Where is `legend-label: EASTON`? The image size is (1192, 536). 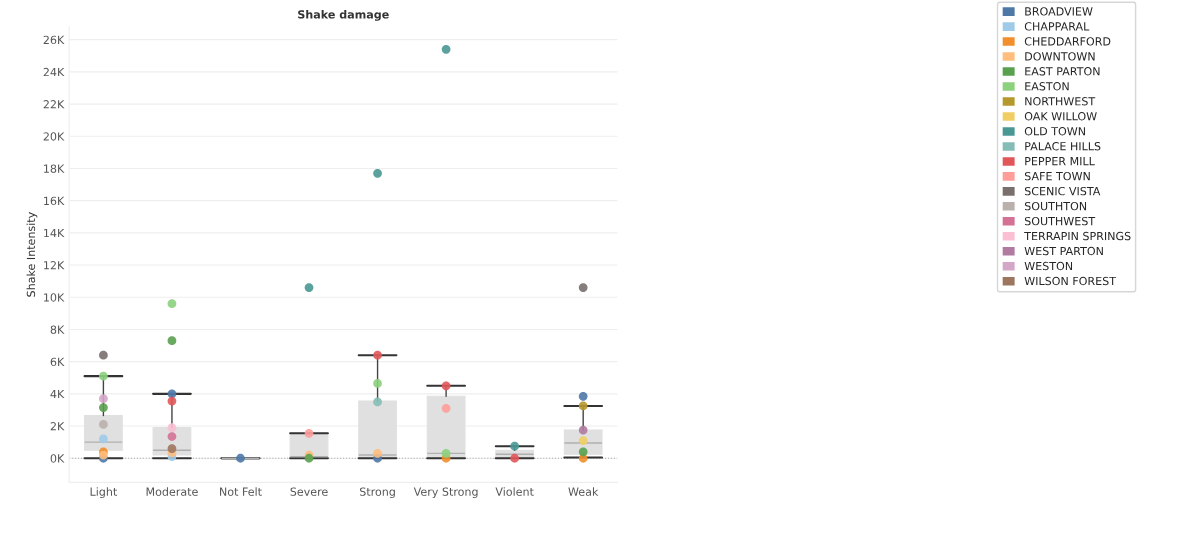
legend-label: EASTON is located at coordinates (1047, 86).